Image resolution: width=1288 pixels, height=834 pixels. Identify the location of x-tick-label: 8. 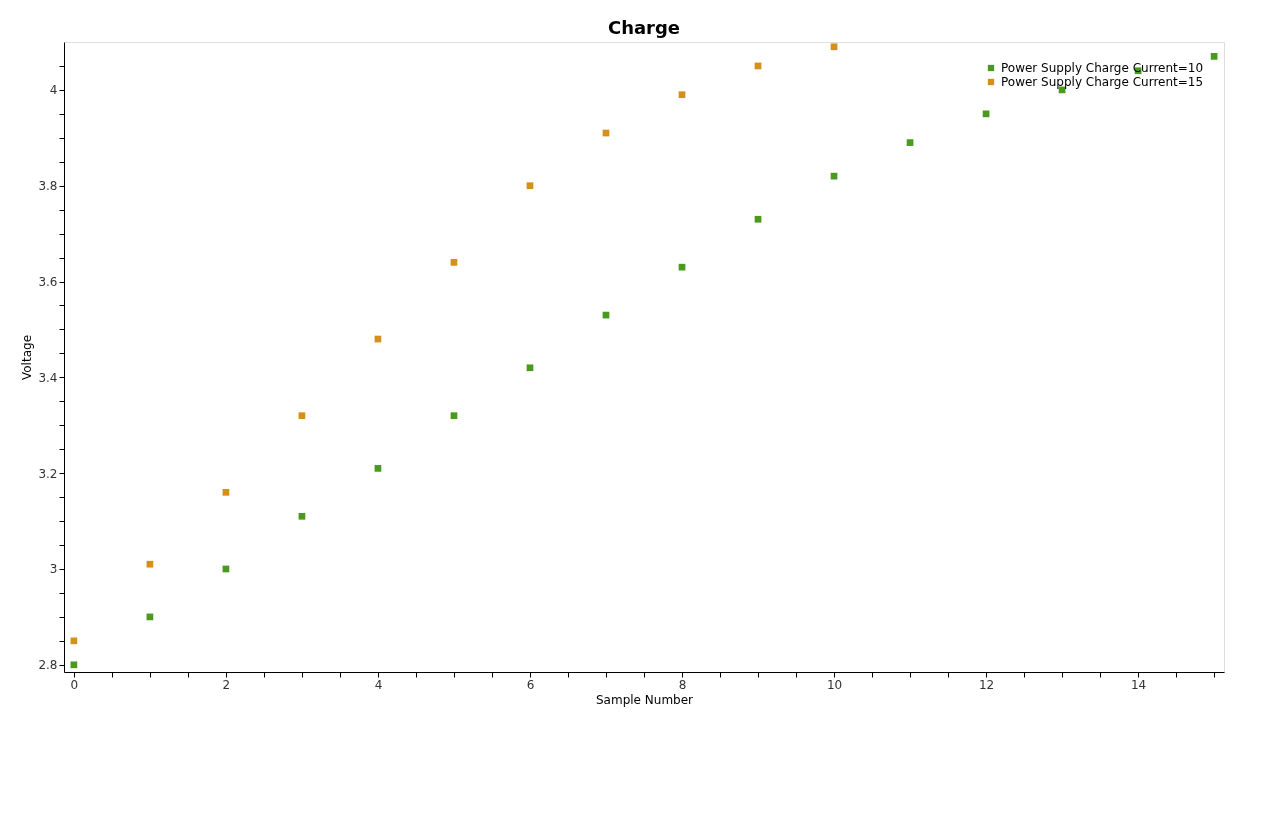
(682, 684).